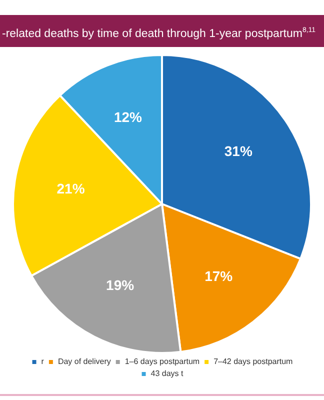  What do you see at coordinates (167, 373) in the screenshot?
I see `legend-label: 43 days t` at bounding box center [167, 373].